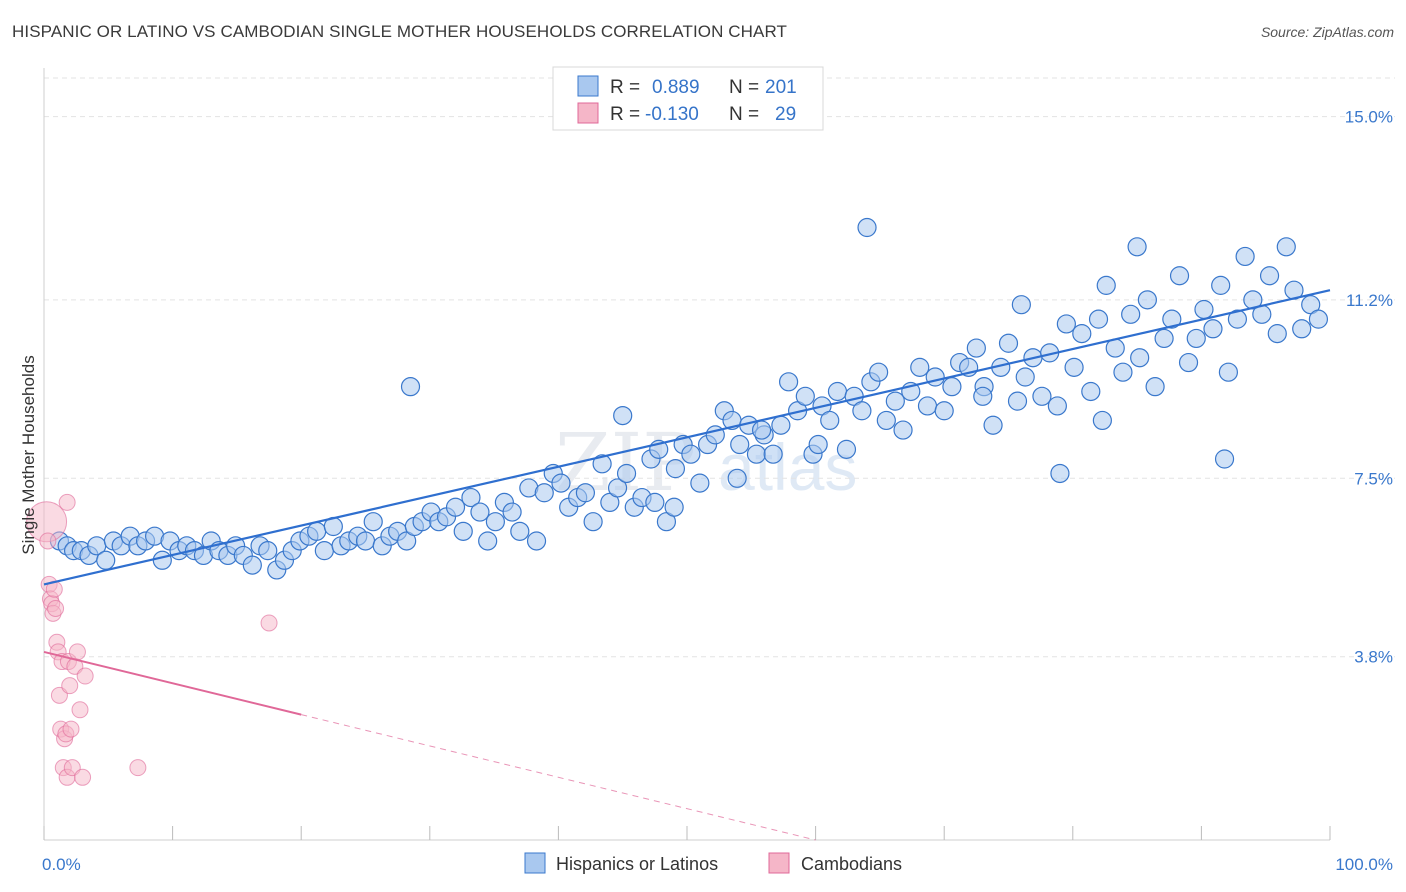 Image resolution: width=1406 pixels, height=892 pixels. Describe the element at coordinates (1373, 478) in the screenshot. I see `y-tick-label-1: 7.5%` at that location.